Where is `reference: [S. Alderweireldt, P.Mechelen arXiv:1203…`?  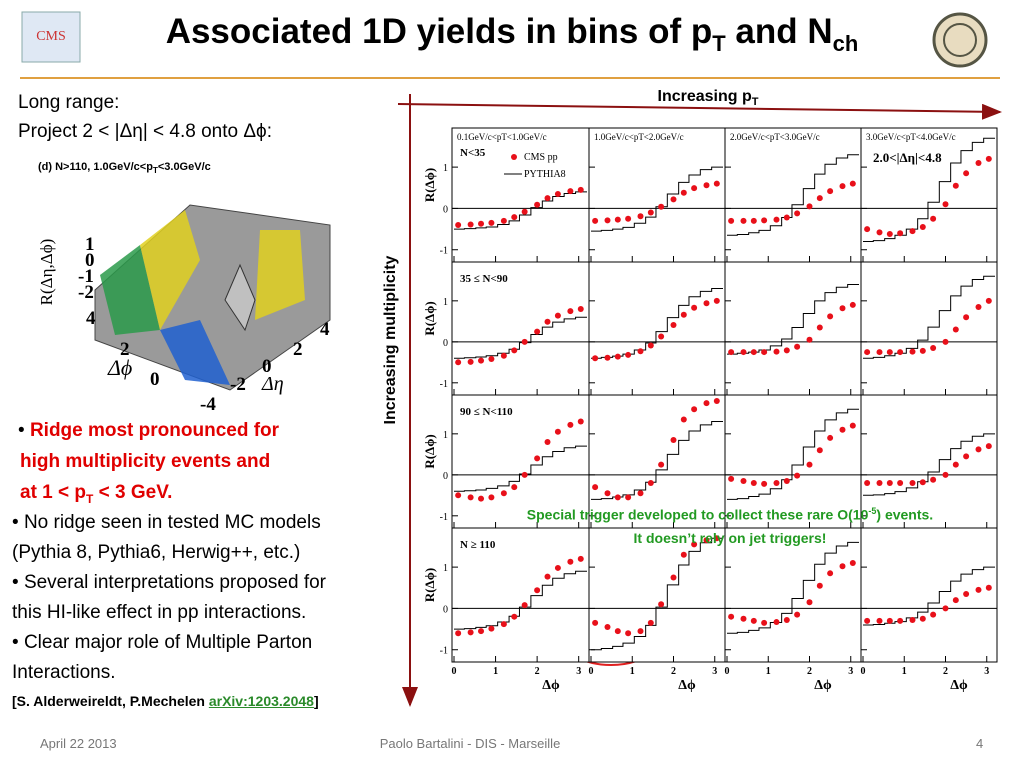 reference: [S. Alderweireldt, P.Mechelen arXiv:1203… is located at coordinates (165, 701).